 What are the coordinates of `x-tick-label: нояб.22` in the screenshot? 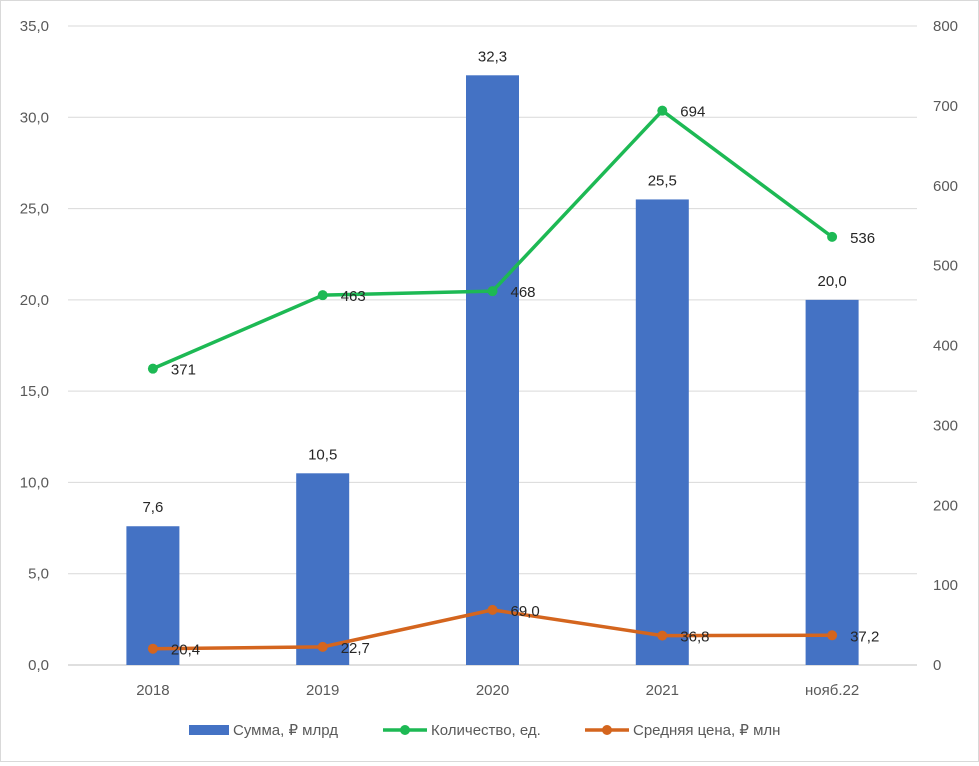 It's located at (832, 690).